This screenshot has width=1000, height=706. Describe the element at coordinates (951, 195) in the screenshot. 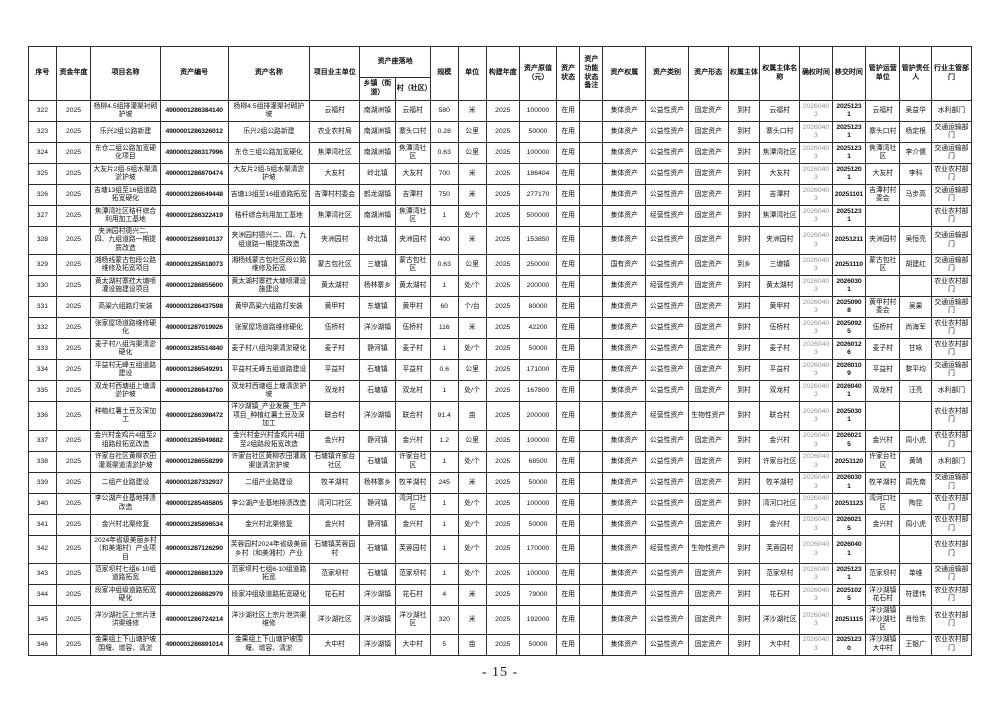

I see `cell-dept: 交通运输部门` at that location.